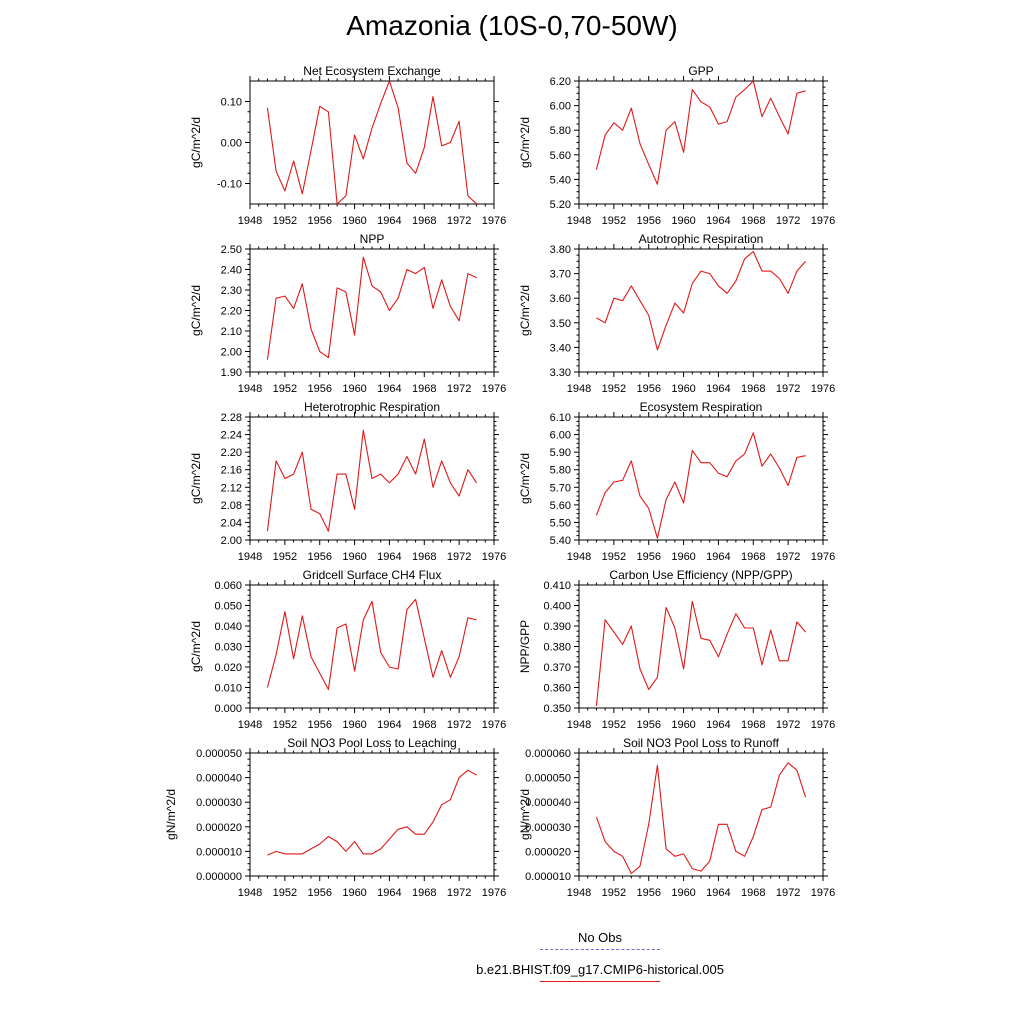  Describe the element at coordinates (525, 646) in the screenshot. I see `y-axis-label: NPP/GPP` at that location.